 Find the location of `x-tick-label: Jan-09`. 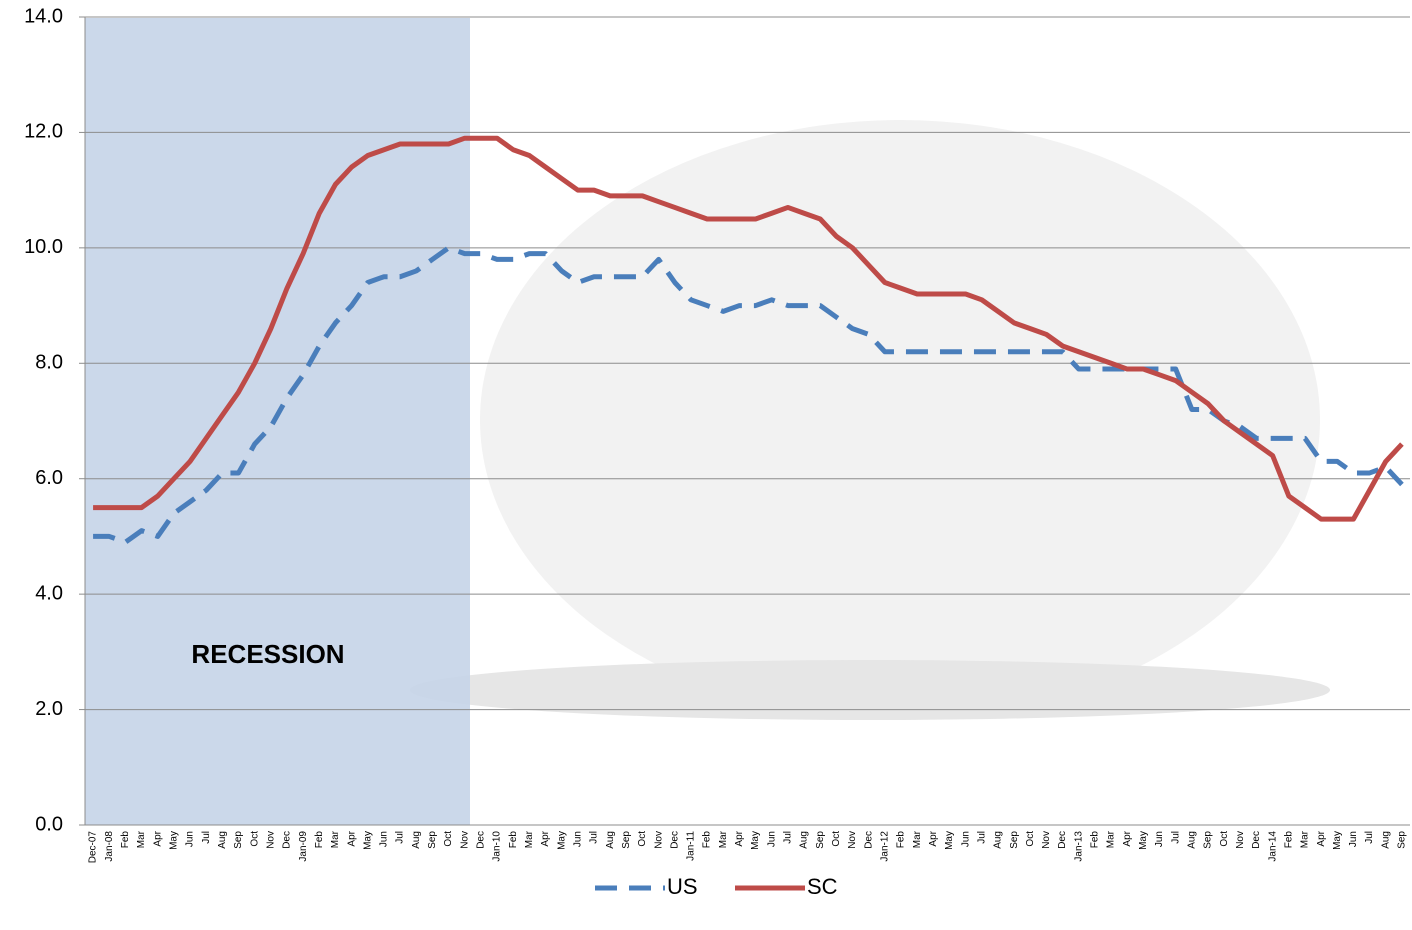

x-tick-label: Jan-09 is located at coordinates (303, 846).